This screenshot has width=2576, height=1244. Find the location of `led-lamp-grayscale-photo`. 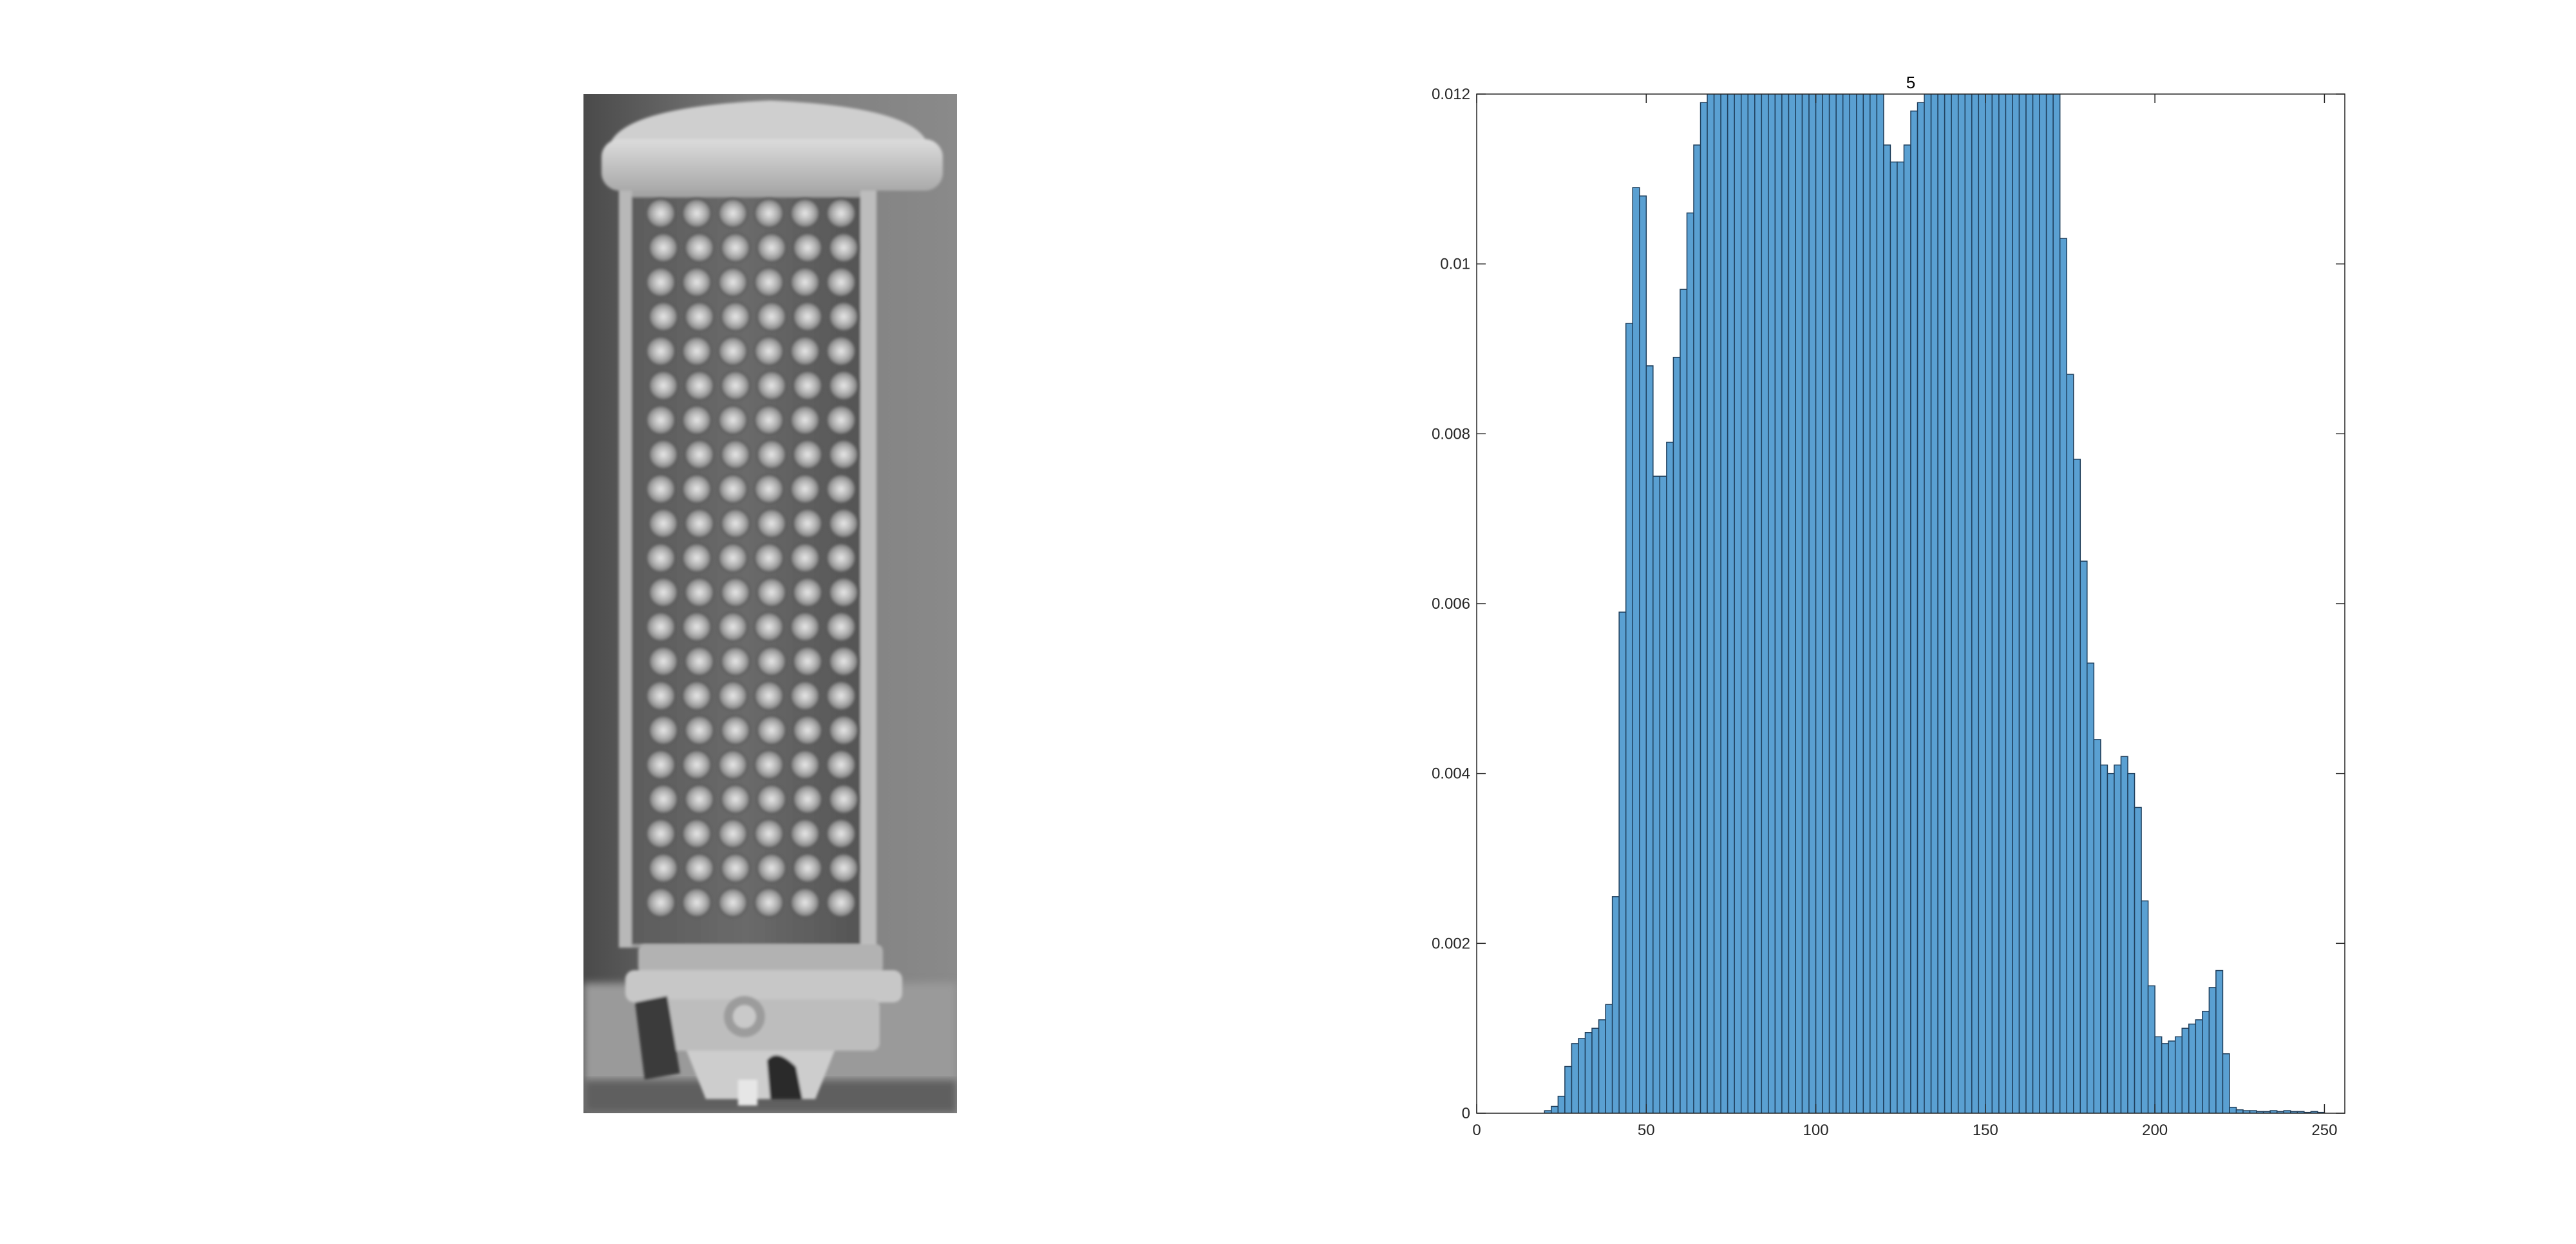

led-lamp-grayscale-photo is located at coordinates (770, 603).